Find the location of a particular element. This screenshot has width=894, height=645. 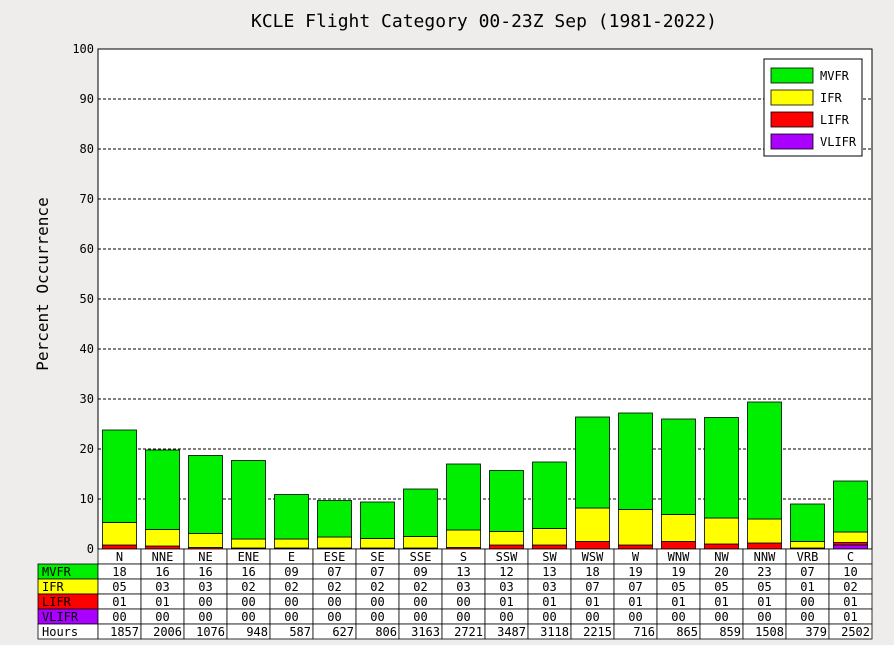

legend-label: MVFR is located at coordinates (835, 76).